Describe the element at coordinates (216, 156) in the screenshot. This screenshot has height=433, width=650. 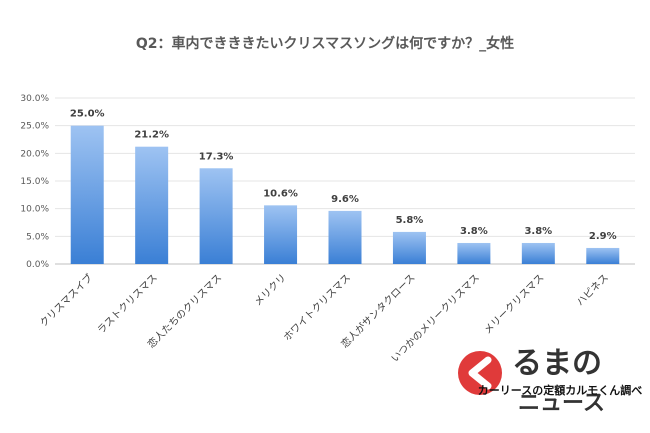
I see `data-label: 17.3%` at that location.